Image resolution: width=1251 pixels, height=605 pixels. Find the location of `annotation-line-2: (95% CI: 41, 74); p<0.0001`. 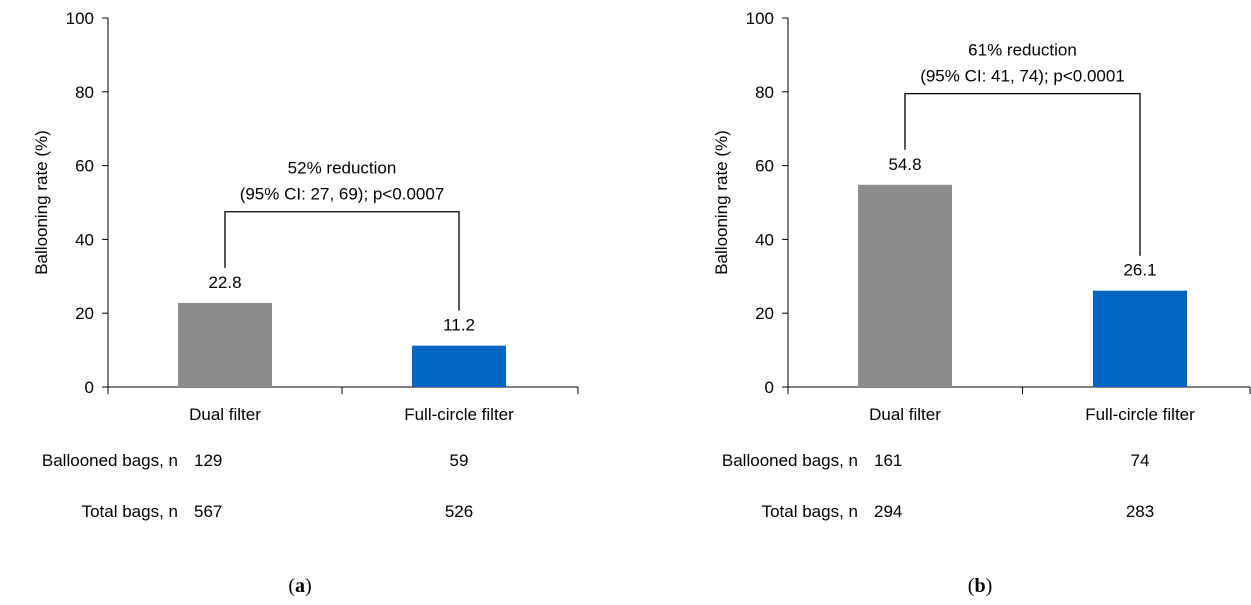

annotation-line-2: (95% CI: 41, 74); p<0.0001 is located at coordinates (1022, 76).